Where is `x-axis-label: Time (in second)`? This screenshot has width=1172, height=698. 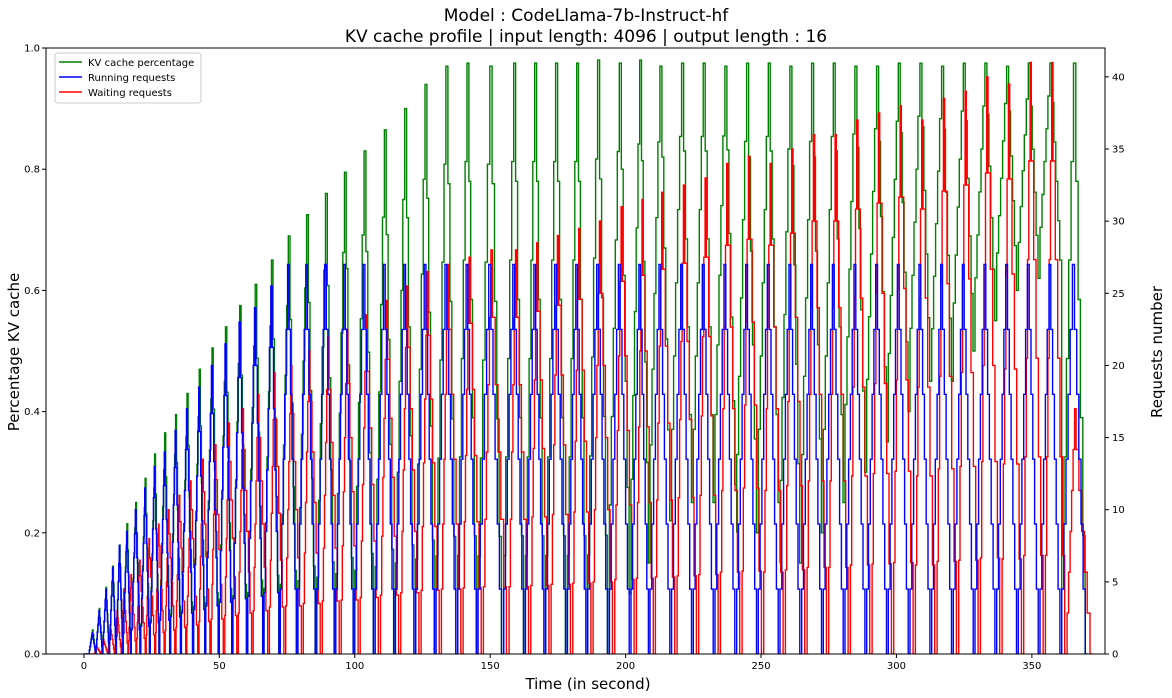
x-axis-label: Time (in second) is located at coordinates (587, 684).